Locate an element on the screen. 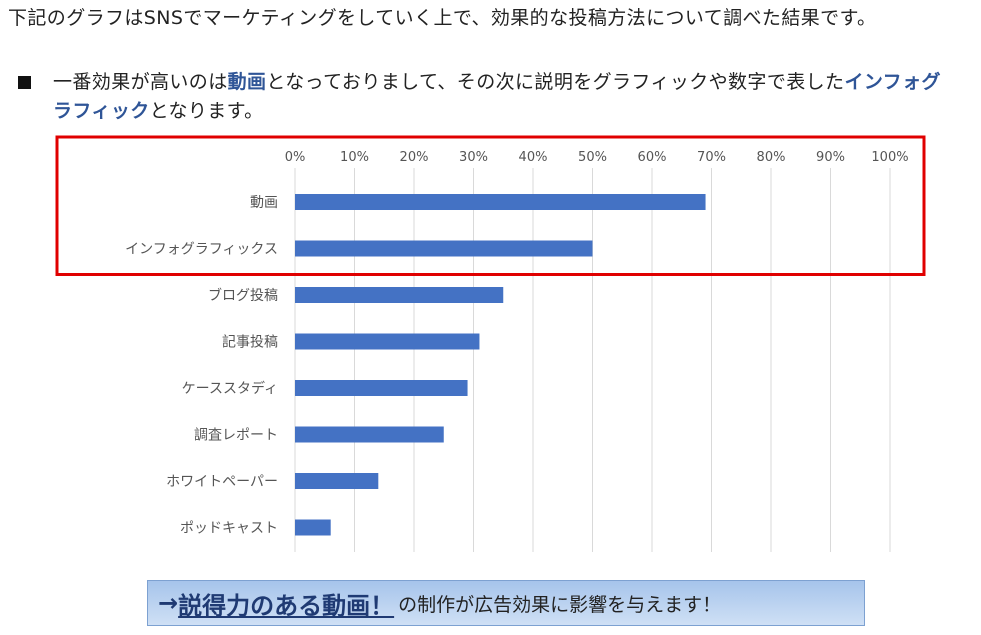  callout-banner: → 説得力のある動画！ の制作が広告効果に影響を与えます！ is located at coordinates (506, 603).